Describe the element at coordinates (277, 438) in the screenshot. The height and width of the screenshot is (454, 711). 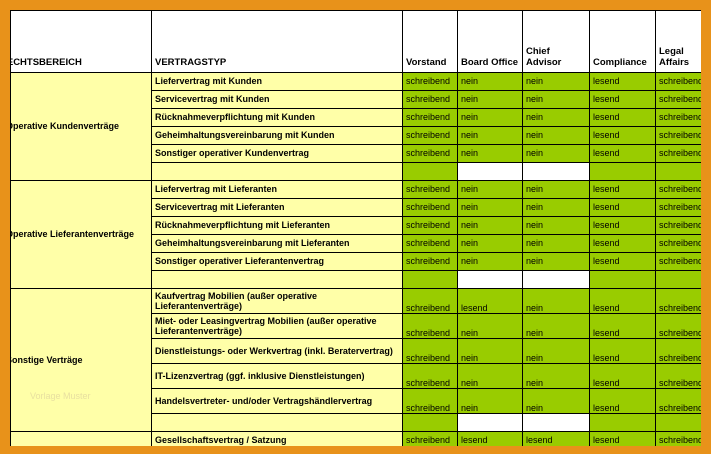
I see `contract-type-cell: Gesellschaftsvertrag / Satzung` at that location.